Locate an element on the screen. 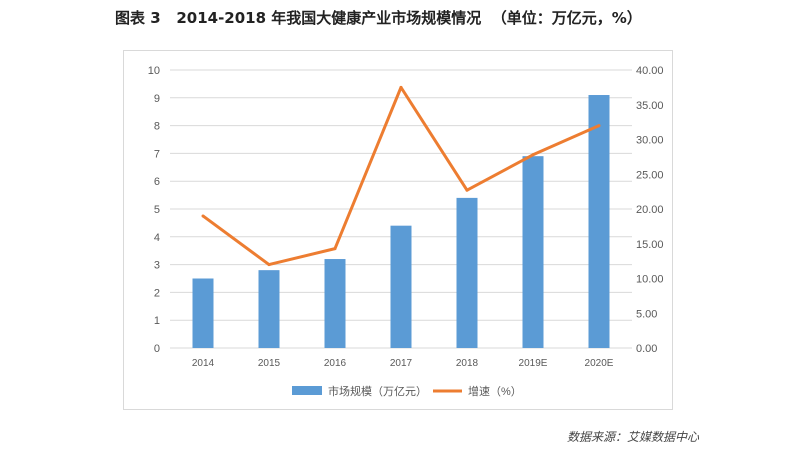 The image size is (811, 449). y-right-tick-label: 5.00 is located at coordinates (646, 314).